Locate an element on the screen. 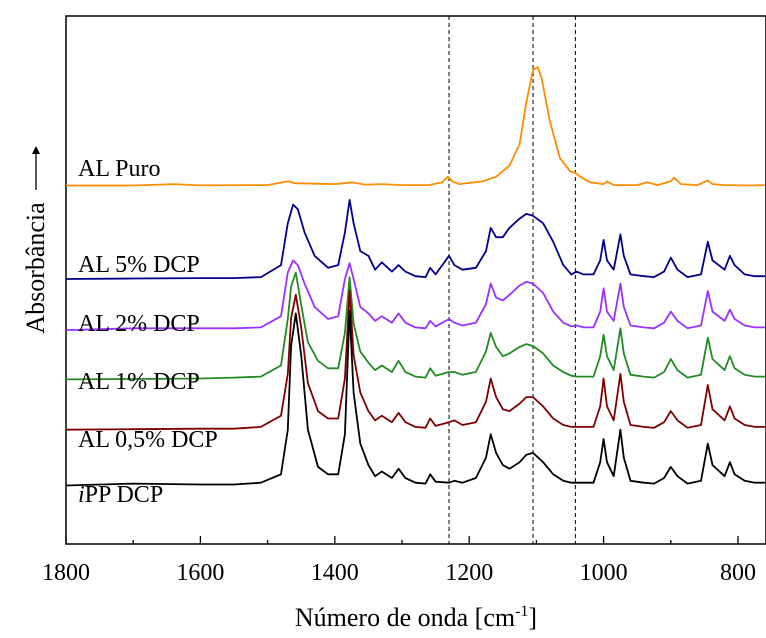  x-tick-label-1400: 1400 is located at coordinates (335, 573).